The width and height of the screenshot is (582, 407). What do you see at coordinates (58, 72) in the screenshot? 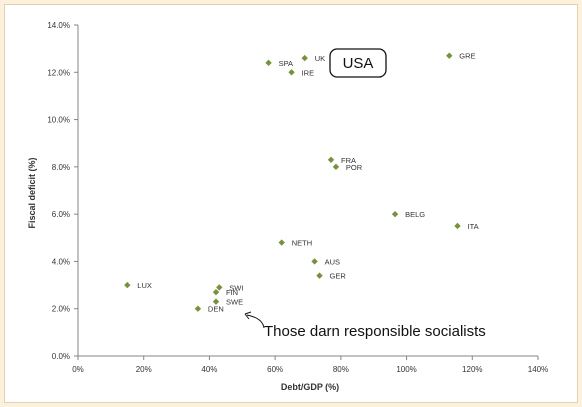
I see `y-tick-label: 12.0%` at bounding box center [58, 72].